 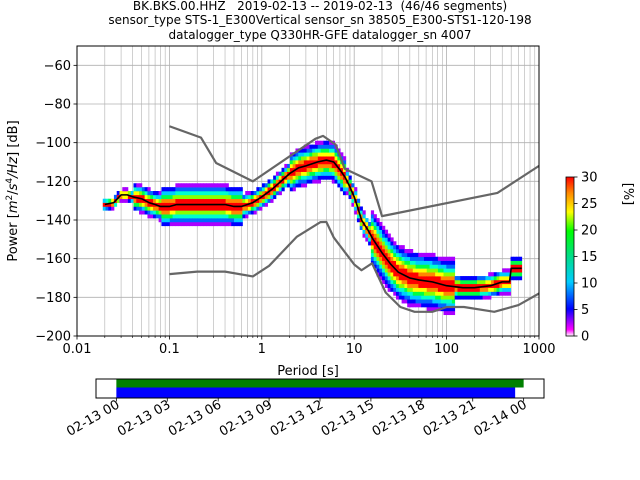 I want to click on y-axis-ticks: −60 −80 −100 −120 −140 −160 −180 −200, so click(x=56, y=202).